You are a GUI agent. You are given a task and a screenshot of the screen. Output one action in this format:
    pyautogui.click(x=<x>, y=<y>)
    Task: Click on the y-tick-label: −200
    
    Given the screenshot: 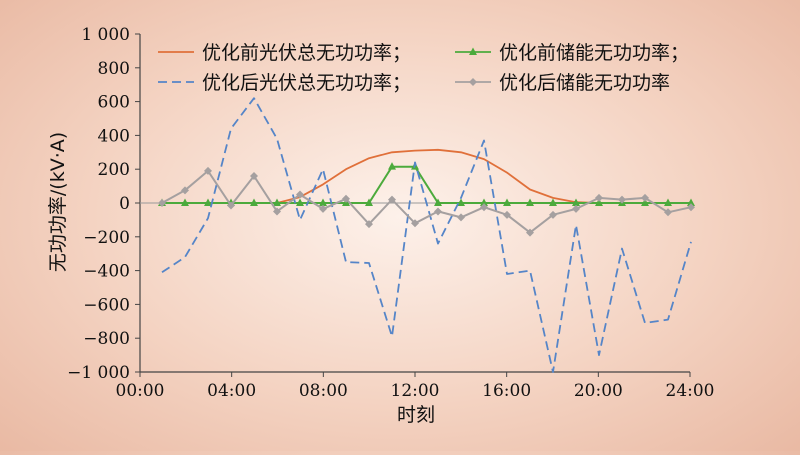 What is the action you would take?
    pyautogui.click(x=106, y=238)
    